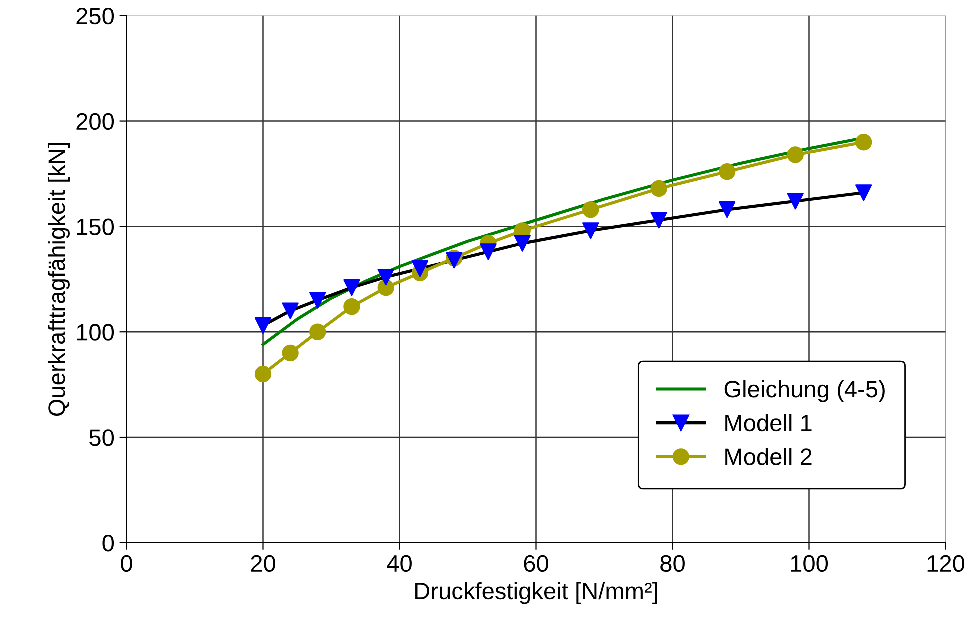 Image resolution: width=975 pixels, height=635 pixels. Describe the element at coordinates (809, 563) in the screenshot. I see `x-tick-label: 100` at that location.